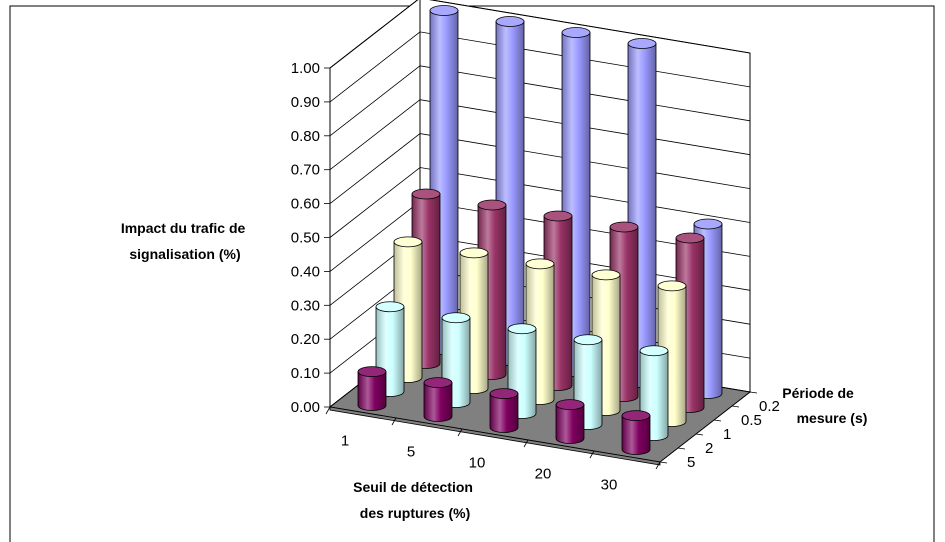 This screenshot has width=945, height=542. Describe the element at coordinates (185, 241) in the screenshot. I see `z-axis-label: Impact du trafic de signalisation (%)` at that location.